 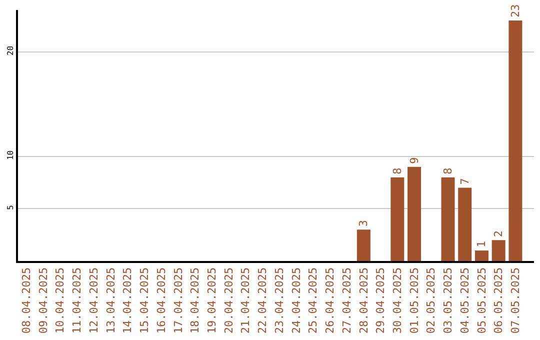 What do you see at coordinates (10, 155) in the screenshot?
I see `y-tick-label: 10` at bounding box center [10, 155].